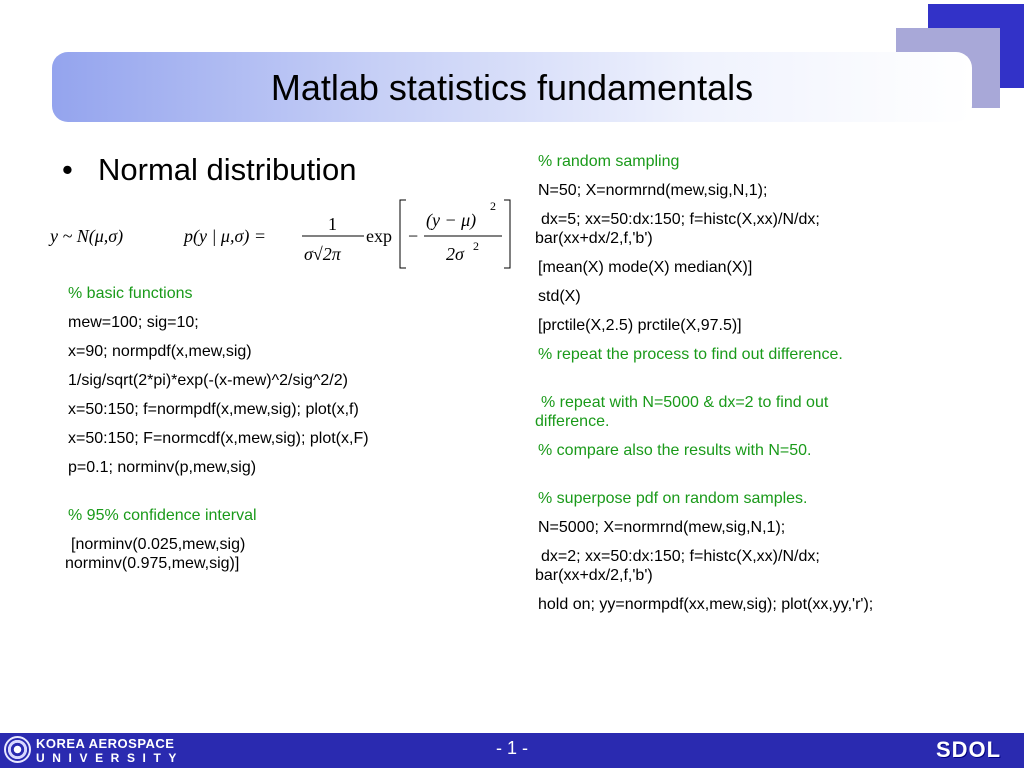 The height and width of the screenshot is (768, 1024). What do you see at coordinates (162, 467) in the screenshot?
I see `code-line: p=0.1; norminv(p,mew,sig)` at bounding box center [162, 467].